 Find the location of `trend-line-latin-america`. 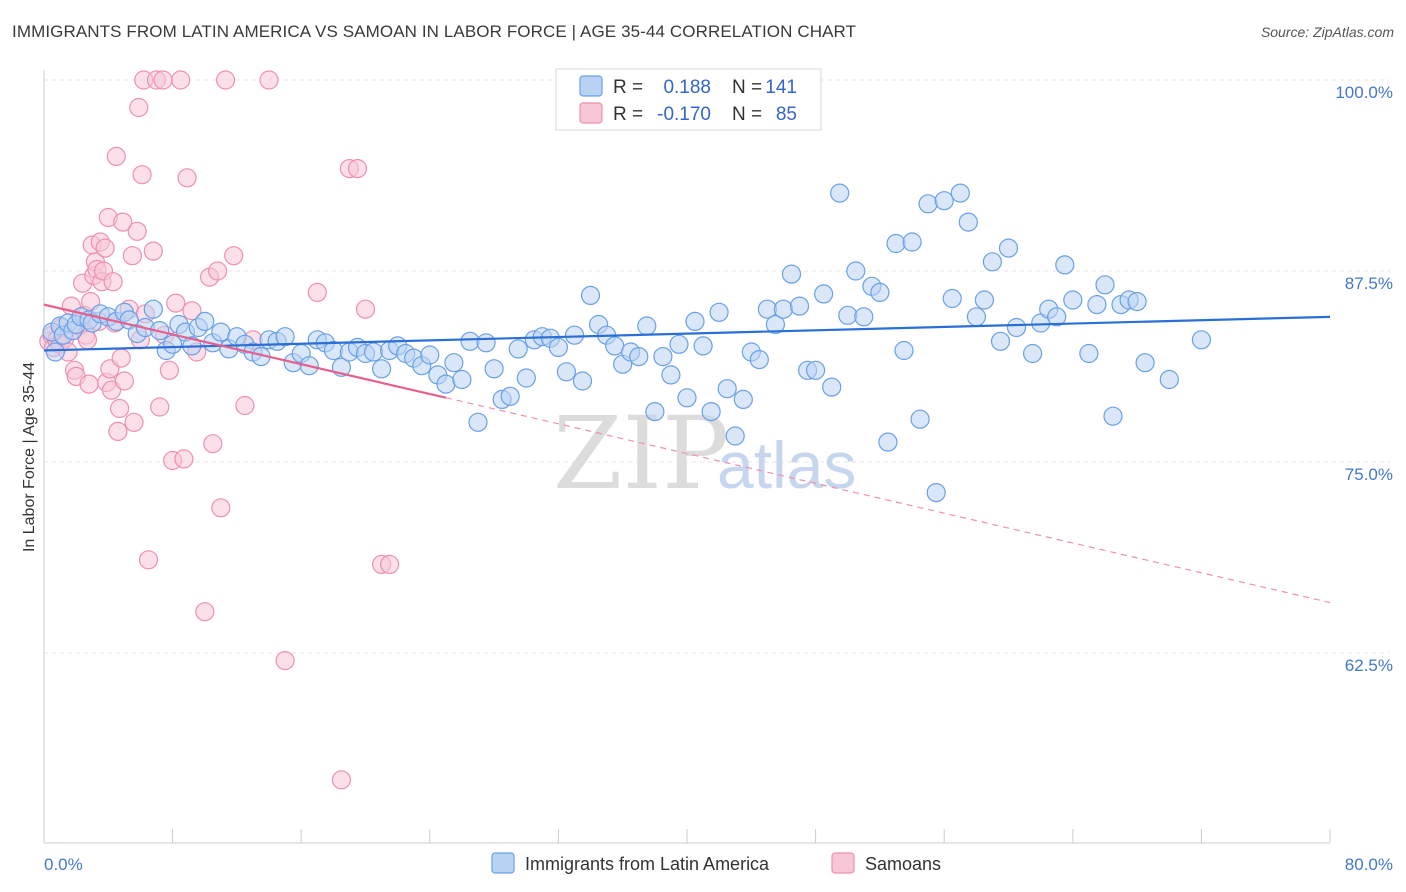

trend-line-latin-america is located at coordinates (687, 333).